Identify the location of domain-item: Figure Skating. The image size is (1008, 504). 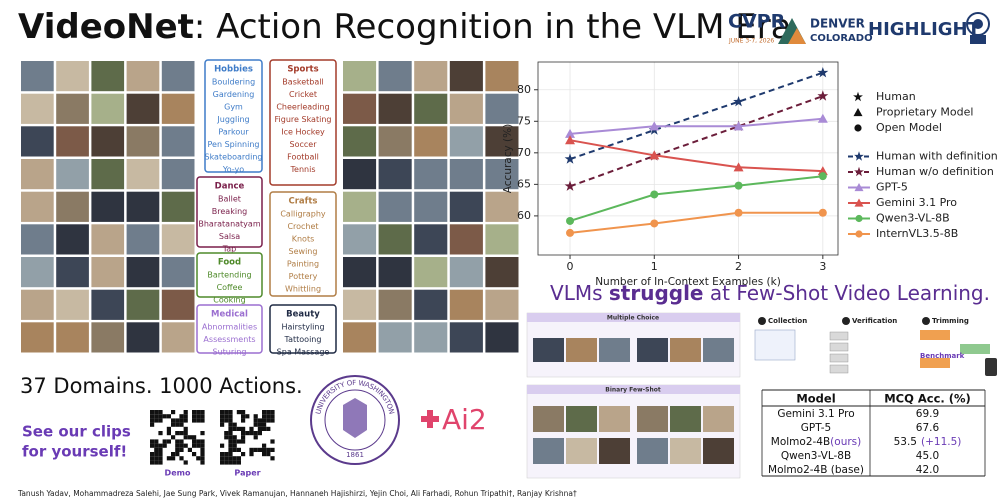
(303, 119).